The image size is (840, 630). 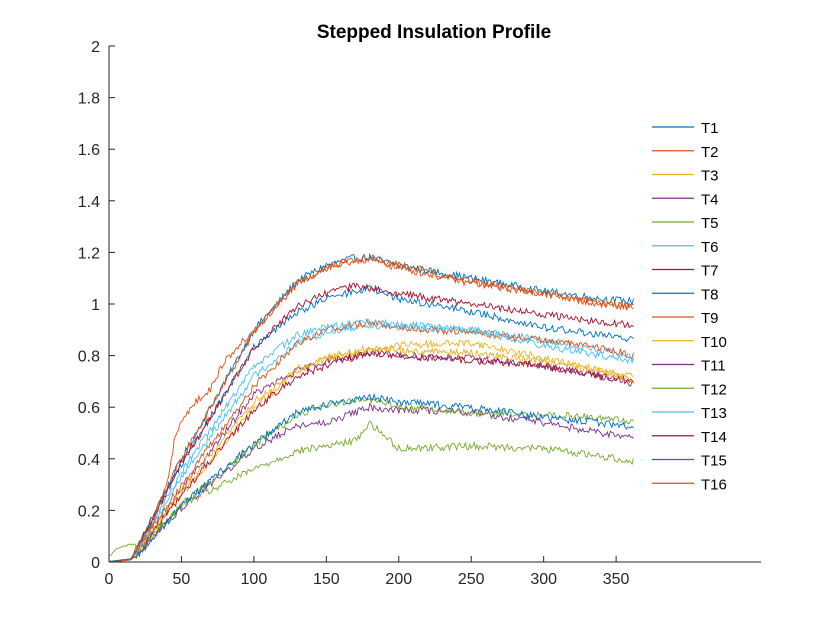 What do you see at coordinates (89, 99) in the screenshot?
I see `y-tick-label: 1.8` at bounding box center [89, 99].